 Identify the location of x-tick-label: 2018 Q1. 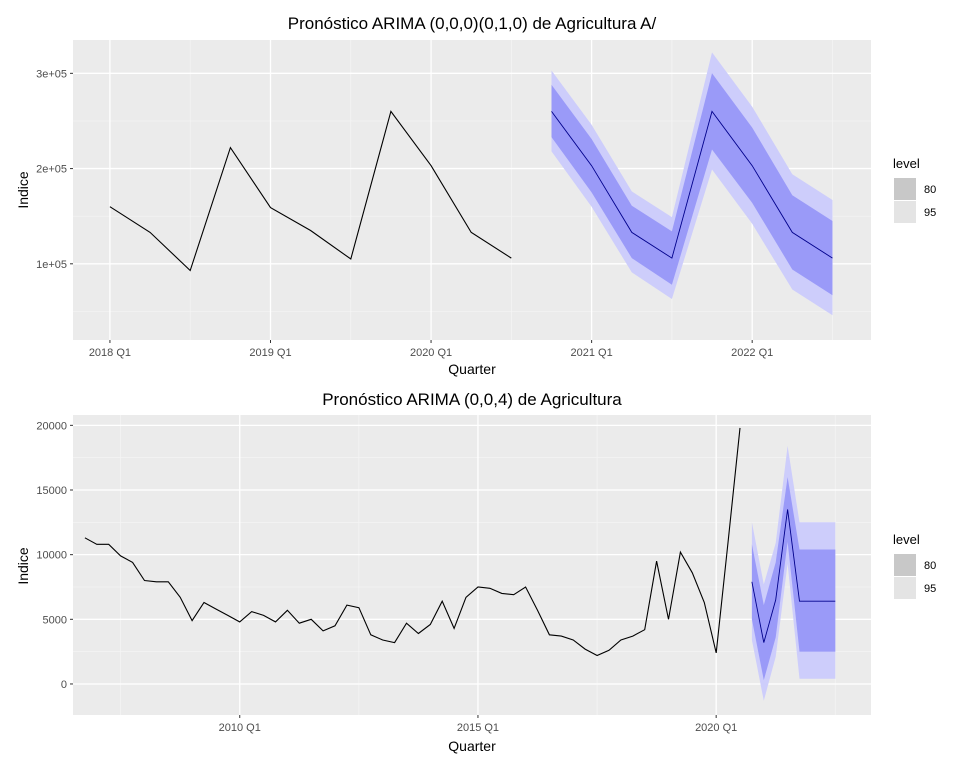
(110, 353).